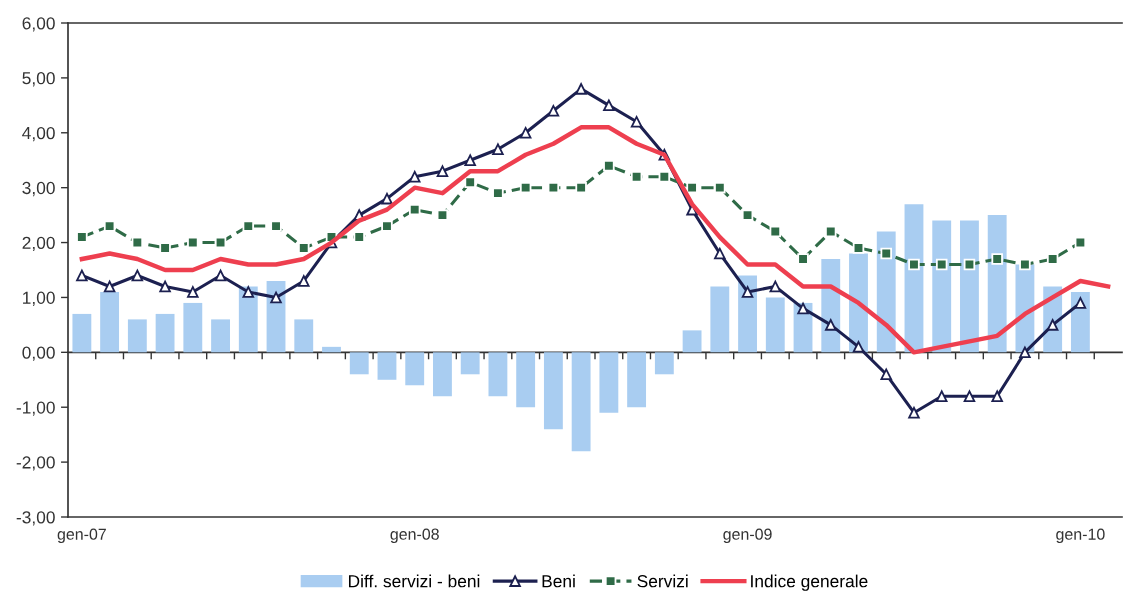 The width and height of the screenshot is (1125, 599). I want to click on y-tick-label: 2,00, so click(38, 244).